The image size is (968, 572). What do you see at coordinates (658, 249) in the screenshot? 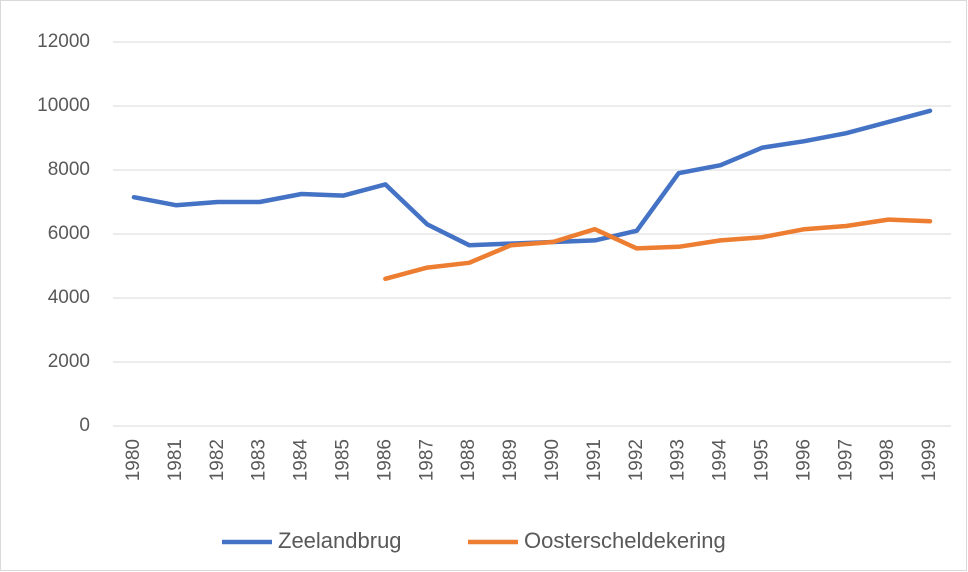
I see `series-line` at bounding box center [658, 249].